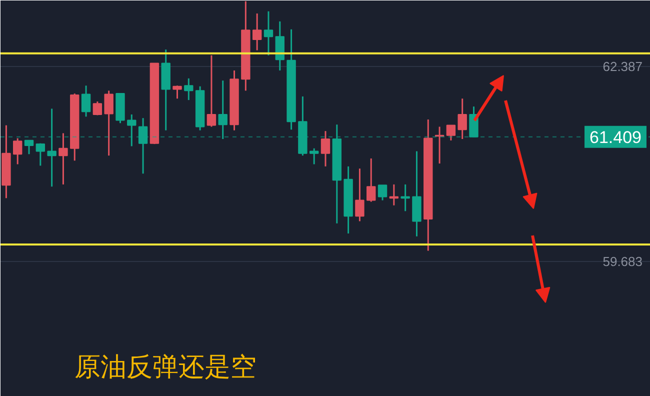  Describe the element at coordinates (616, 137) in the screenshot. I see `ref-line-label: 61.409` at that location.